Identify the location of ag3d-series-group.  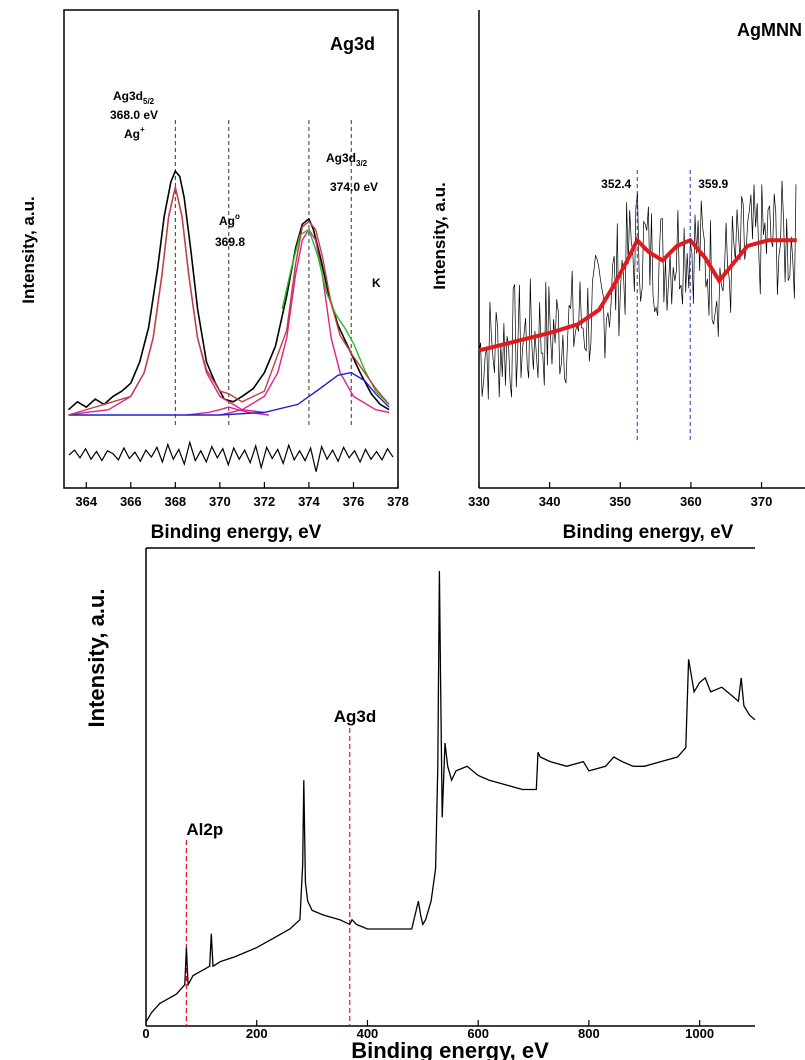
(228, 292).